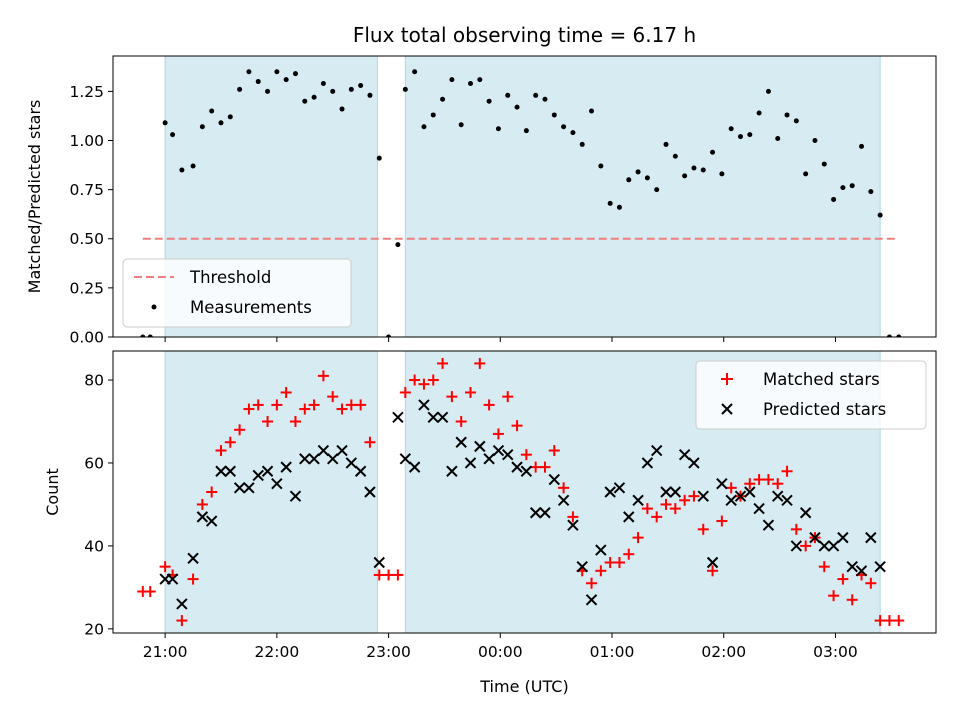 Image resolution: width=960 pixels, height=720 pixels. I want to click on bottom-y-tick-label: 60, so click(94, 463).